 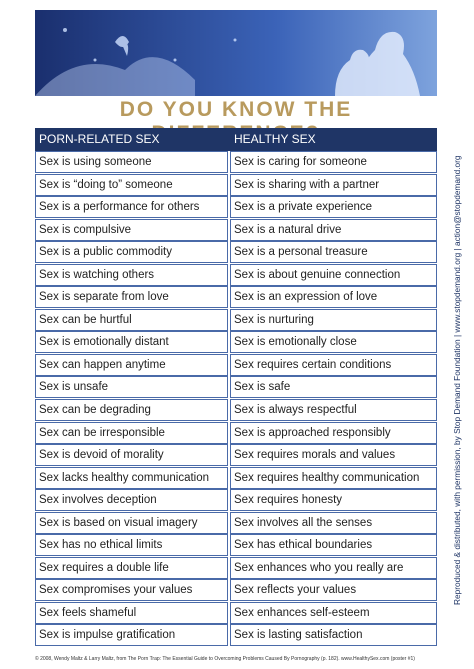 I want to click on table-header: PORN-RELATED SEX HEALTHY SEX, so click(x=236, y=139).